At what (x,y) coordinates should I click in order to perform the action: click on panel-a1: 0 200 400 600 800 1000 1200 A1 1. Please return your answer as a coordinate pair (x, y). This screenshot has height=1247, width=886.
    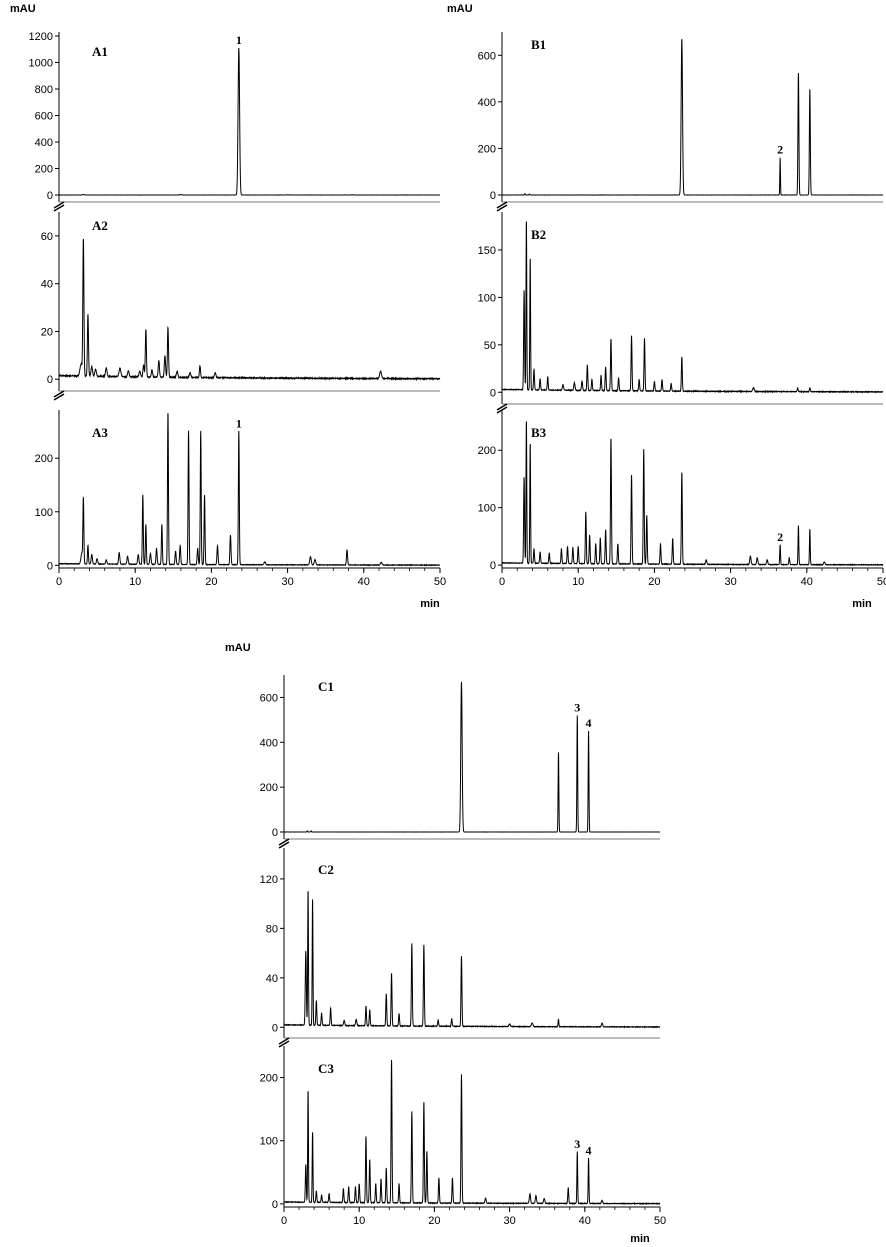
    Looking at the image, I should click on (235, 121).